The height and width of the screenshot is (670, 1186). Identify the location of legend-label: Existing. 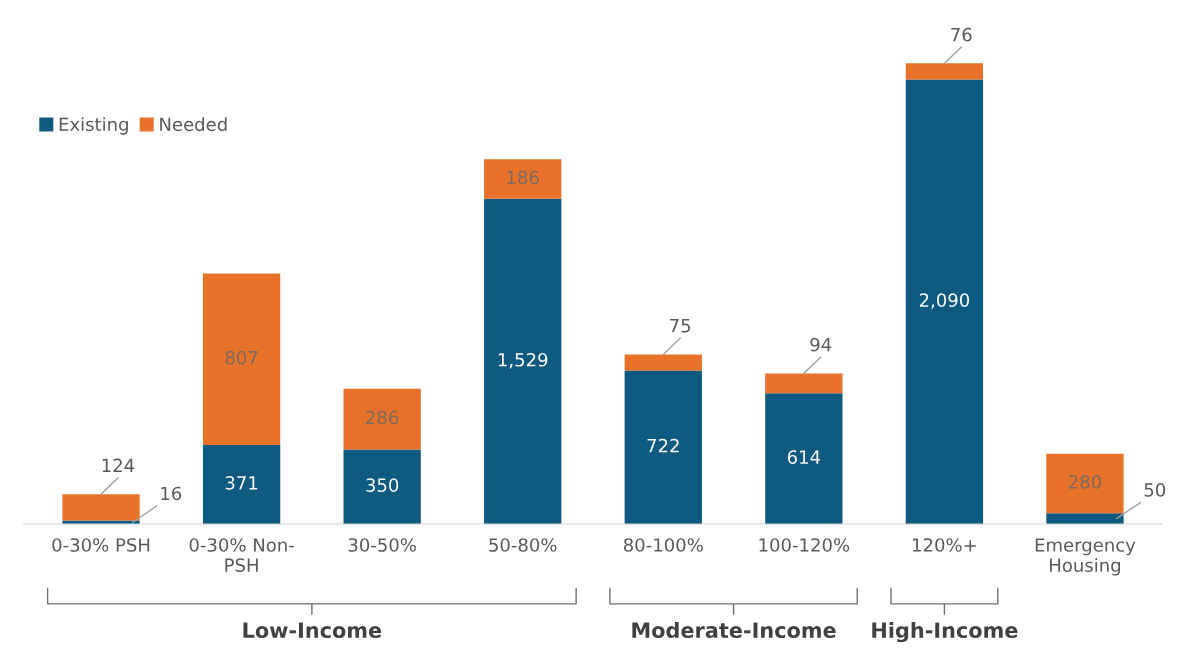
(93, 126).